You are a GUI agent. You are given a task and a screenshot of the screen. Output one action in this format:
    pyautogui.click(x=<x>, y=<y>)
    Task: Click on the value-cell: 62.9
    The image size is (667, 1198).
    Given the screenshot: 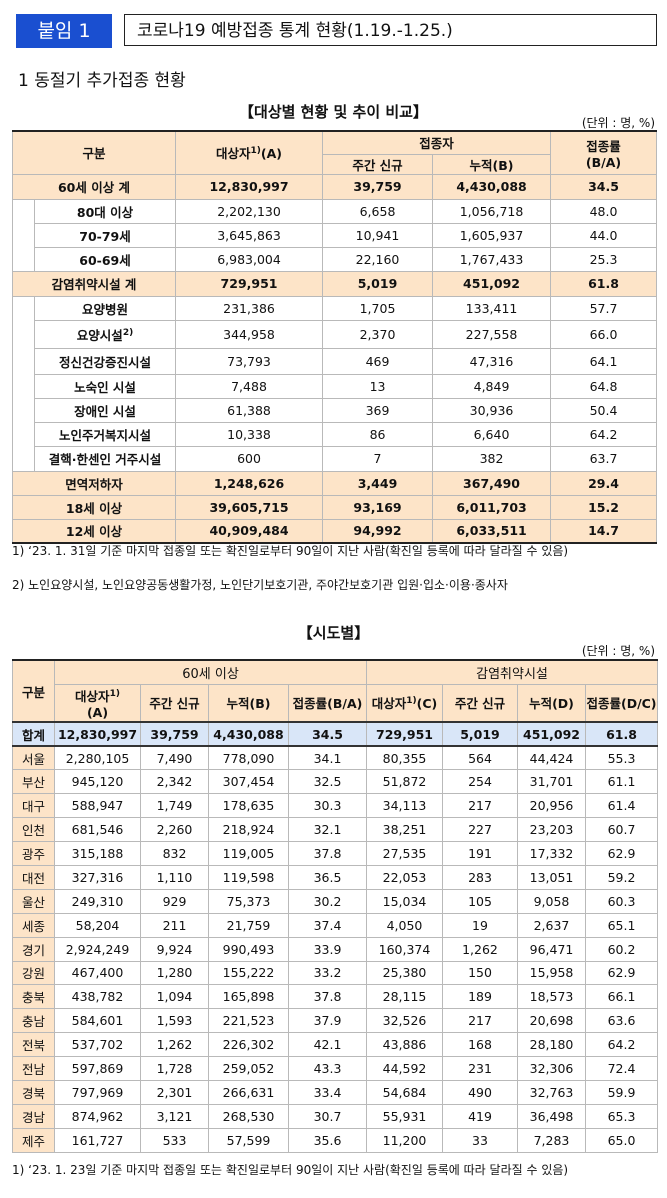 What is the action you would take?
    pyautogui.click(x=621, y=853)
    